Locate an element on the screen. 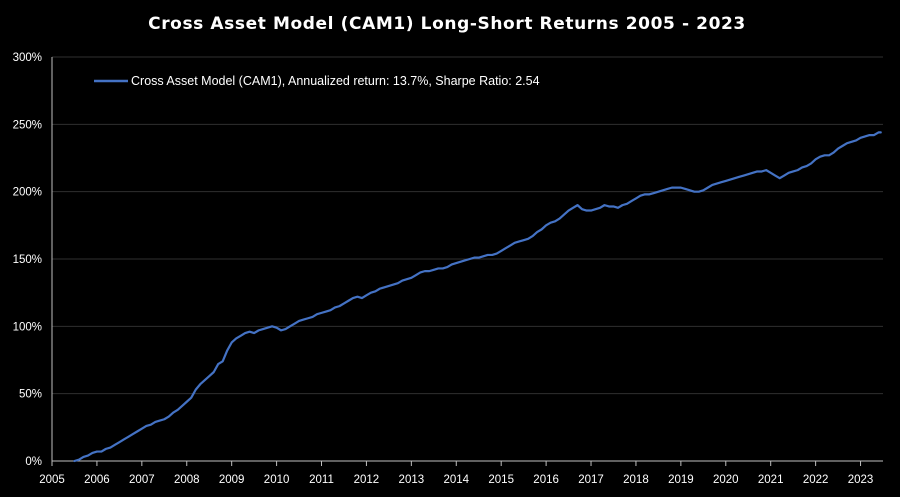 This screenshot has height=497, width=900. x-tick-label: 2017 is located at coordinates (591, 480).